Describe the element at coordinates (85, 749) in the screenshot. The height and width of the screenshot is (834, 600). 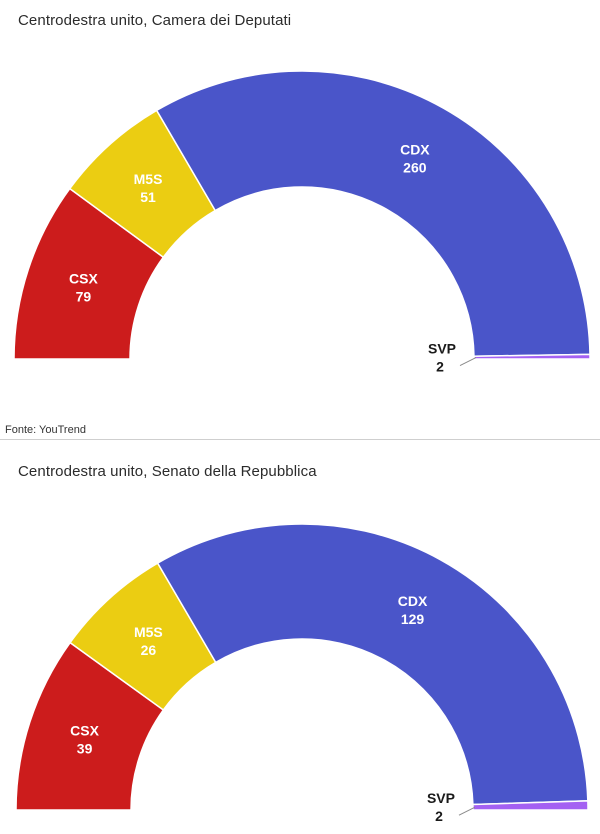
I see `slice-value-csx: 39` at that location.